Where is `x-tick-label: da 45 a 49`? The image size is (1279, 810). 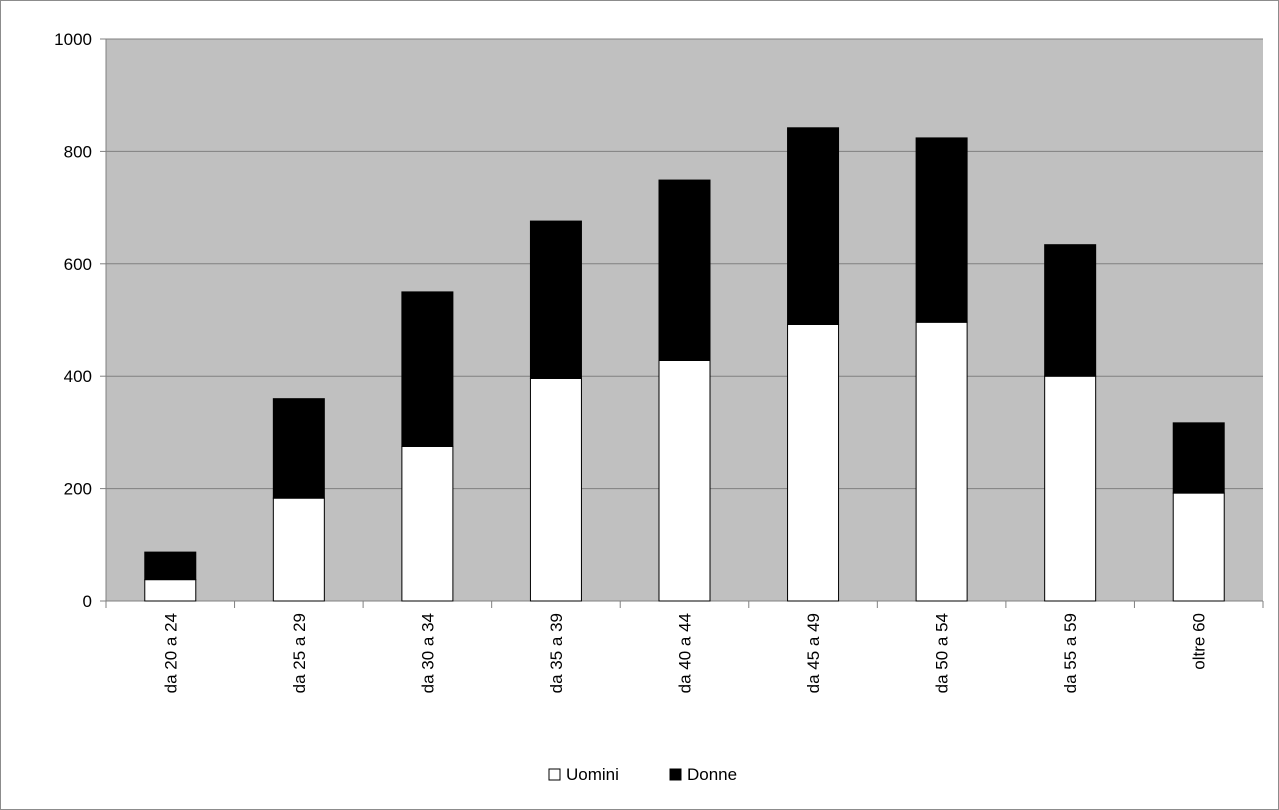 x-tick-label: da 45 a 49 is located at coordinates (813, 653).